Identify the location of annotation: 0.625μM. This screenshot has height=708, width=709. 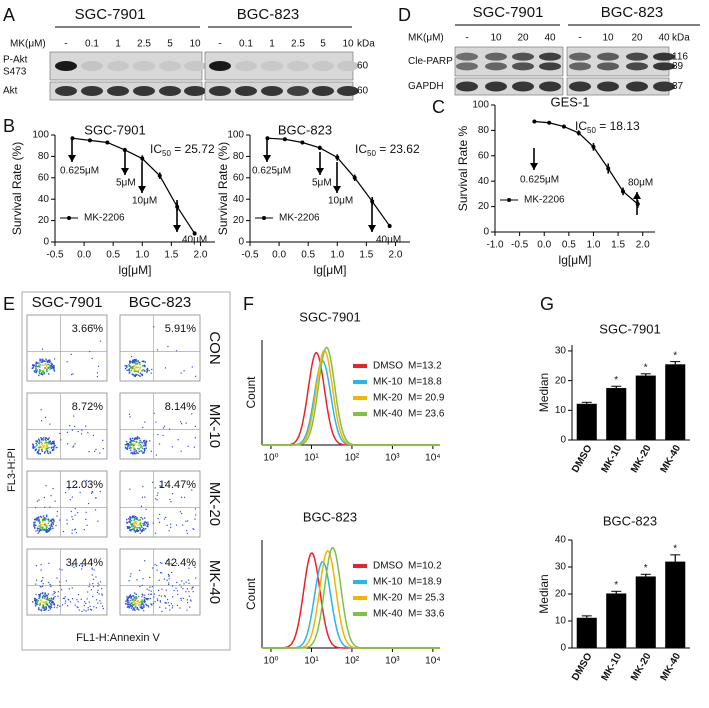
(79, 171).